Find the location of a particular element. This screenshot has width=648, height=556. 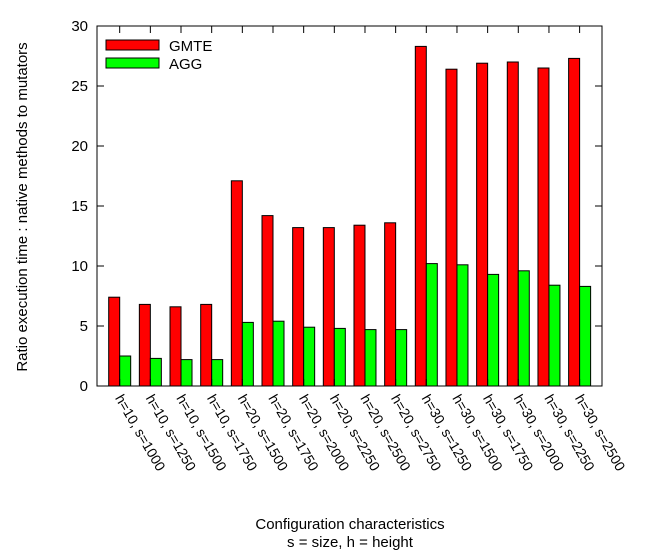

y-tick-label: 20 is located at coordinates (79, 146).